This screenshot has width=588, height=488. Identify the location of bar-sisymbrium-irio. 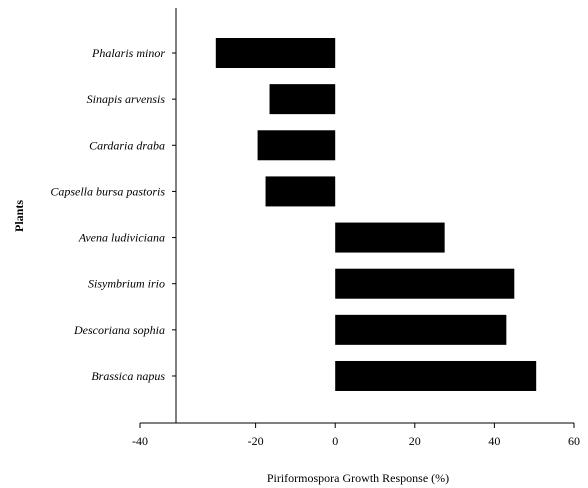
(425, 283).